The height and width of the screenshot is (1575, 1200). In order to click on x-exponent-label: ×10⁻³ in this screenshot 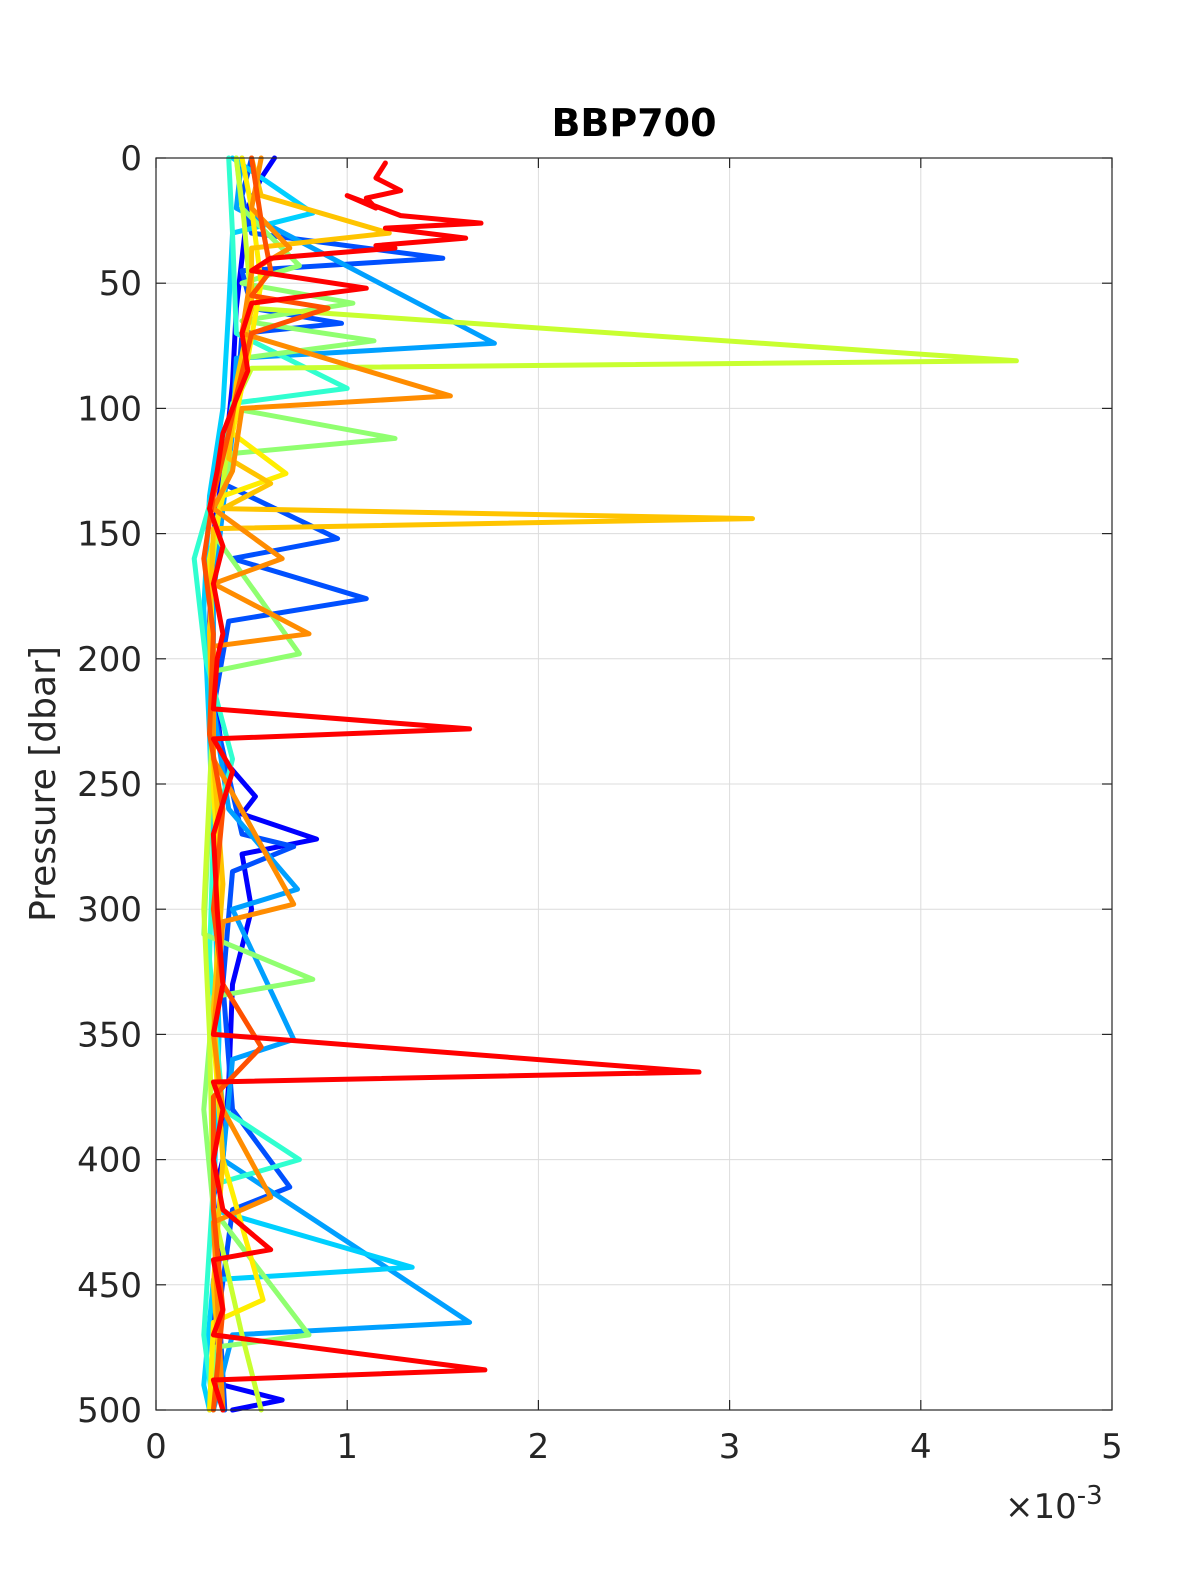, I will do `click(1054, 1504)`.